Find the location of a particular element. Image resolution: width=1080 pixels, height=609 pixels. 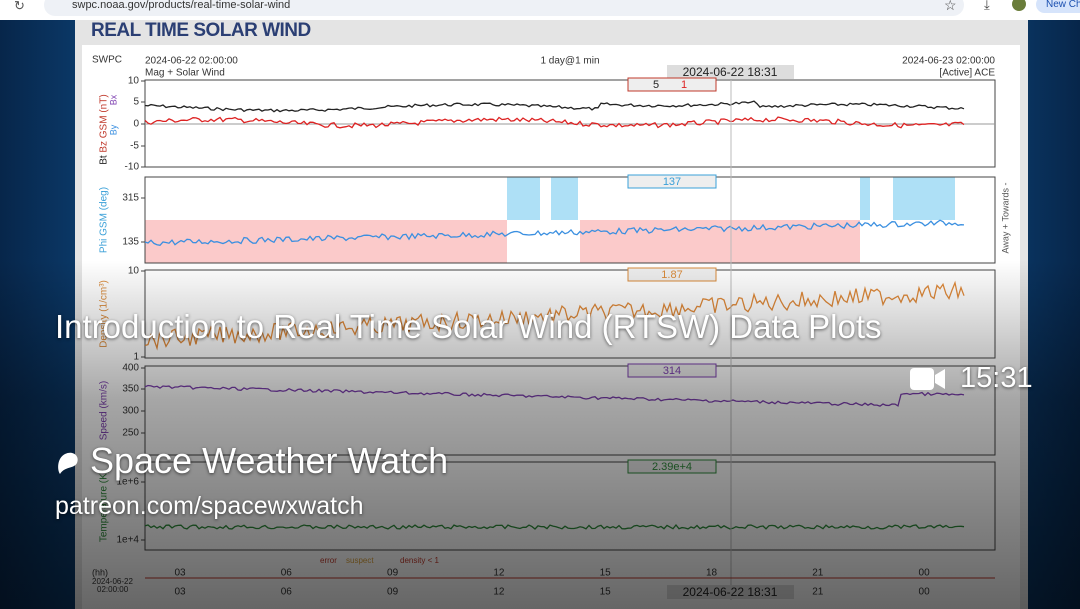

label: 1 is located at coordinates (684, 85).